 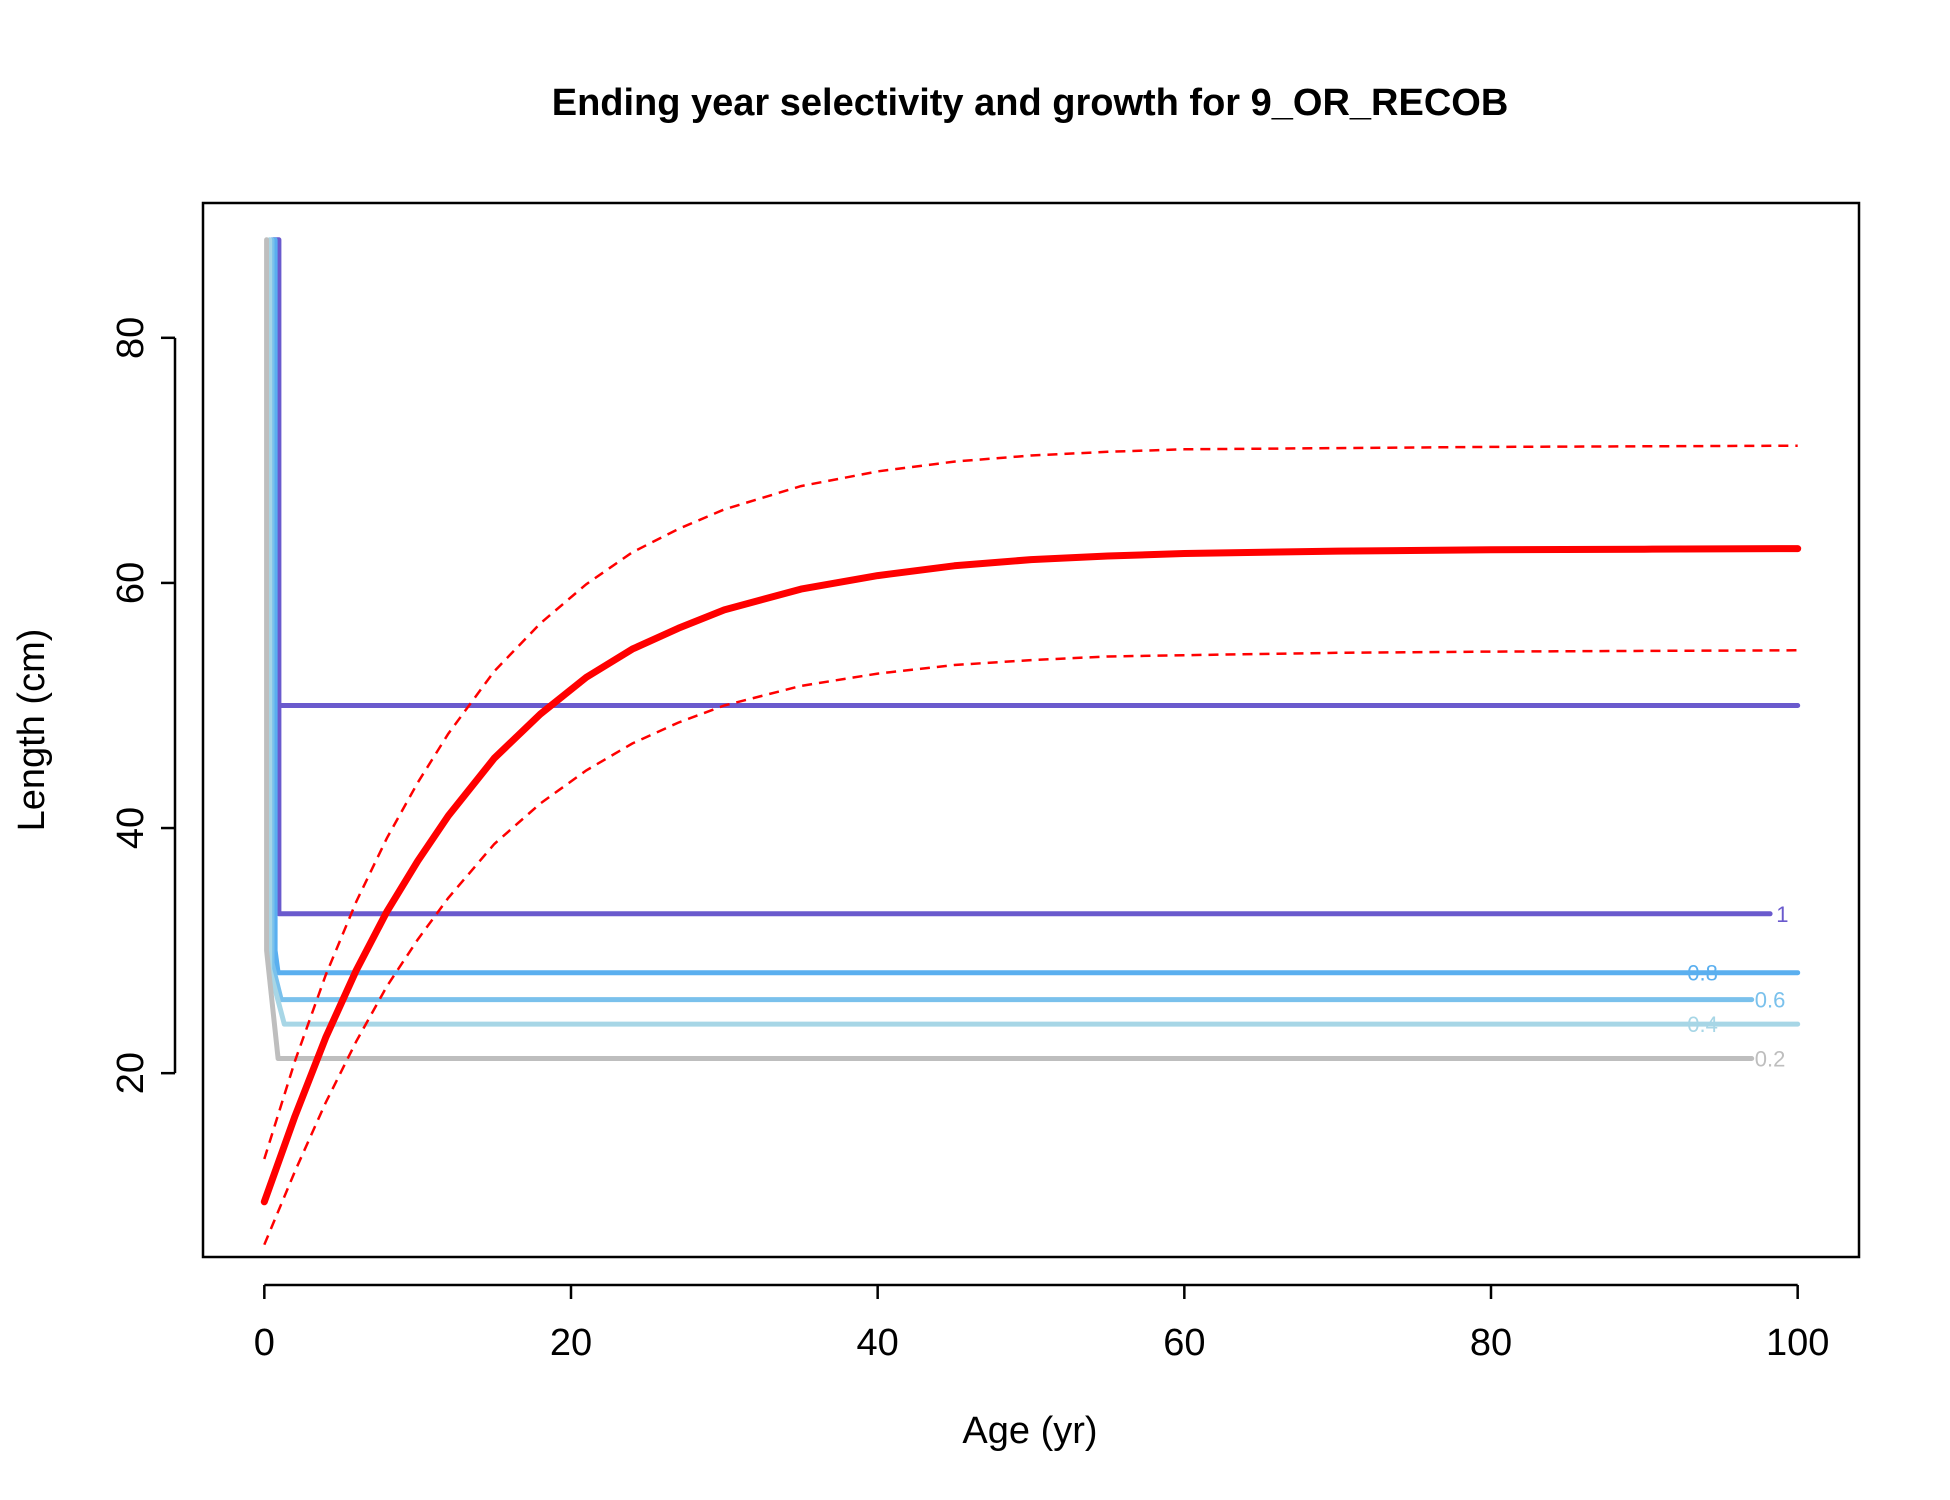 What do you see at coordinates (131, 338) in the screenshot?
I see `y-tick-label: 80` at bounding box center [131, 338].